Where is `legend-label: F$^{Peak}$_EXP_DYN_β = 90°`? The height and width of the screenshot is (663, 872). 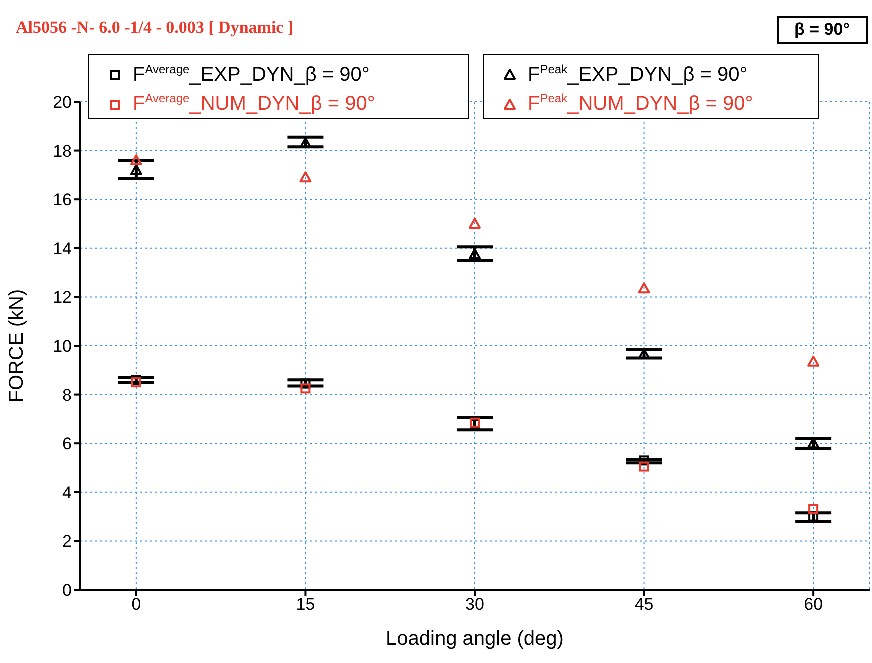 legend-label: F$^{Peak}$_EXP_DYN_β = 90° is located at coordinates (638, 74).